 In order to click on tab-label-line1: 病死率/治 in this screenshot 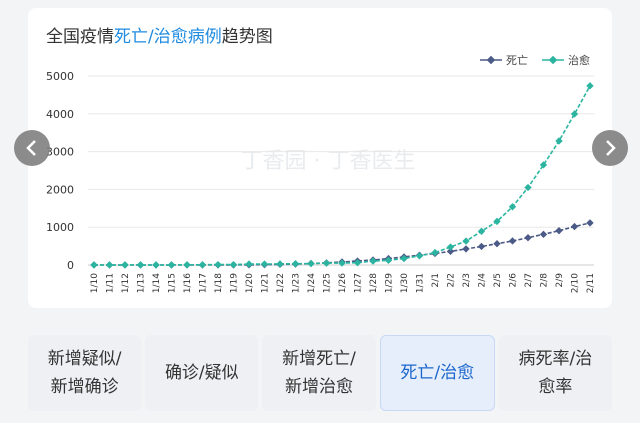, I will do `click(555, 359)`.